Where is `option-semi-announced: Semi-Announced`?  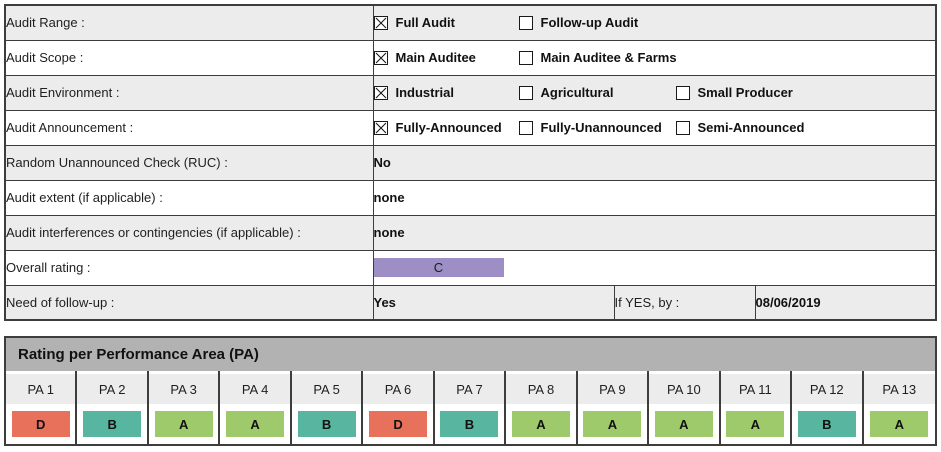
option-semi-announced: Semi-Announced is located at coordinates (805, 127).